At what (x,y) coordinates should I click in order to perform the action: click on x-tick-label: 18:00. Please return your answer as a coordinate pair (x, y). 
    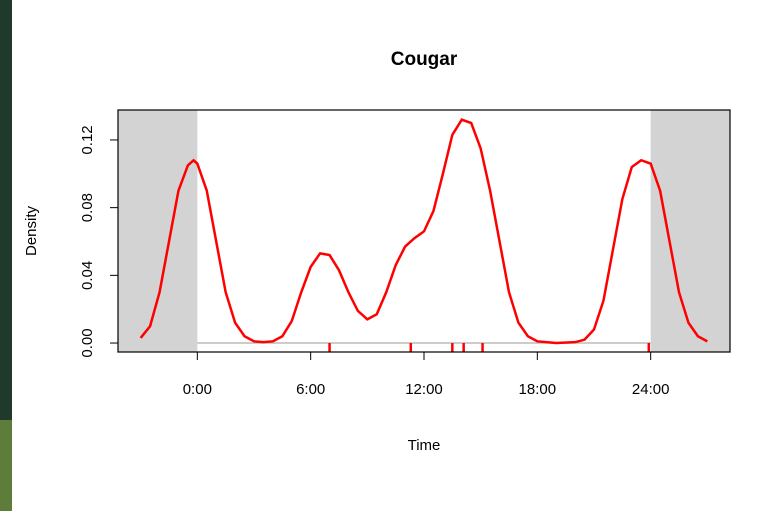
    Looking at the image, I should click on (538, 389).